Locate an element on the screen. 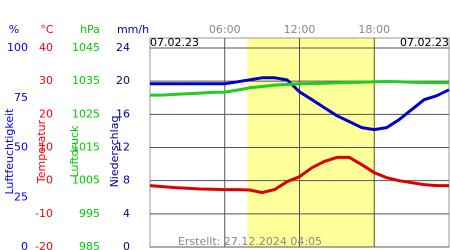 The image size is (450, 250). y-tick-label: 30 is located at coordinates (46, 80).